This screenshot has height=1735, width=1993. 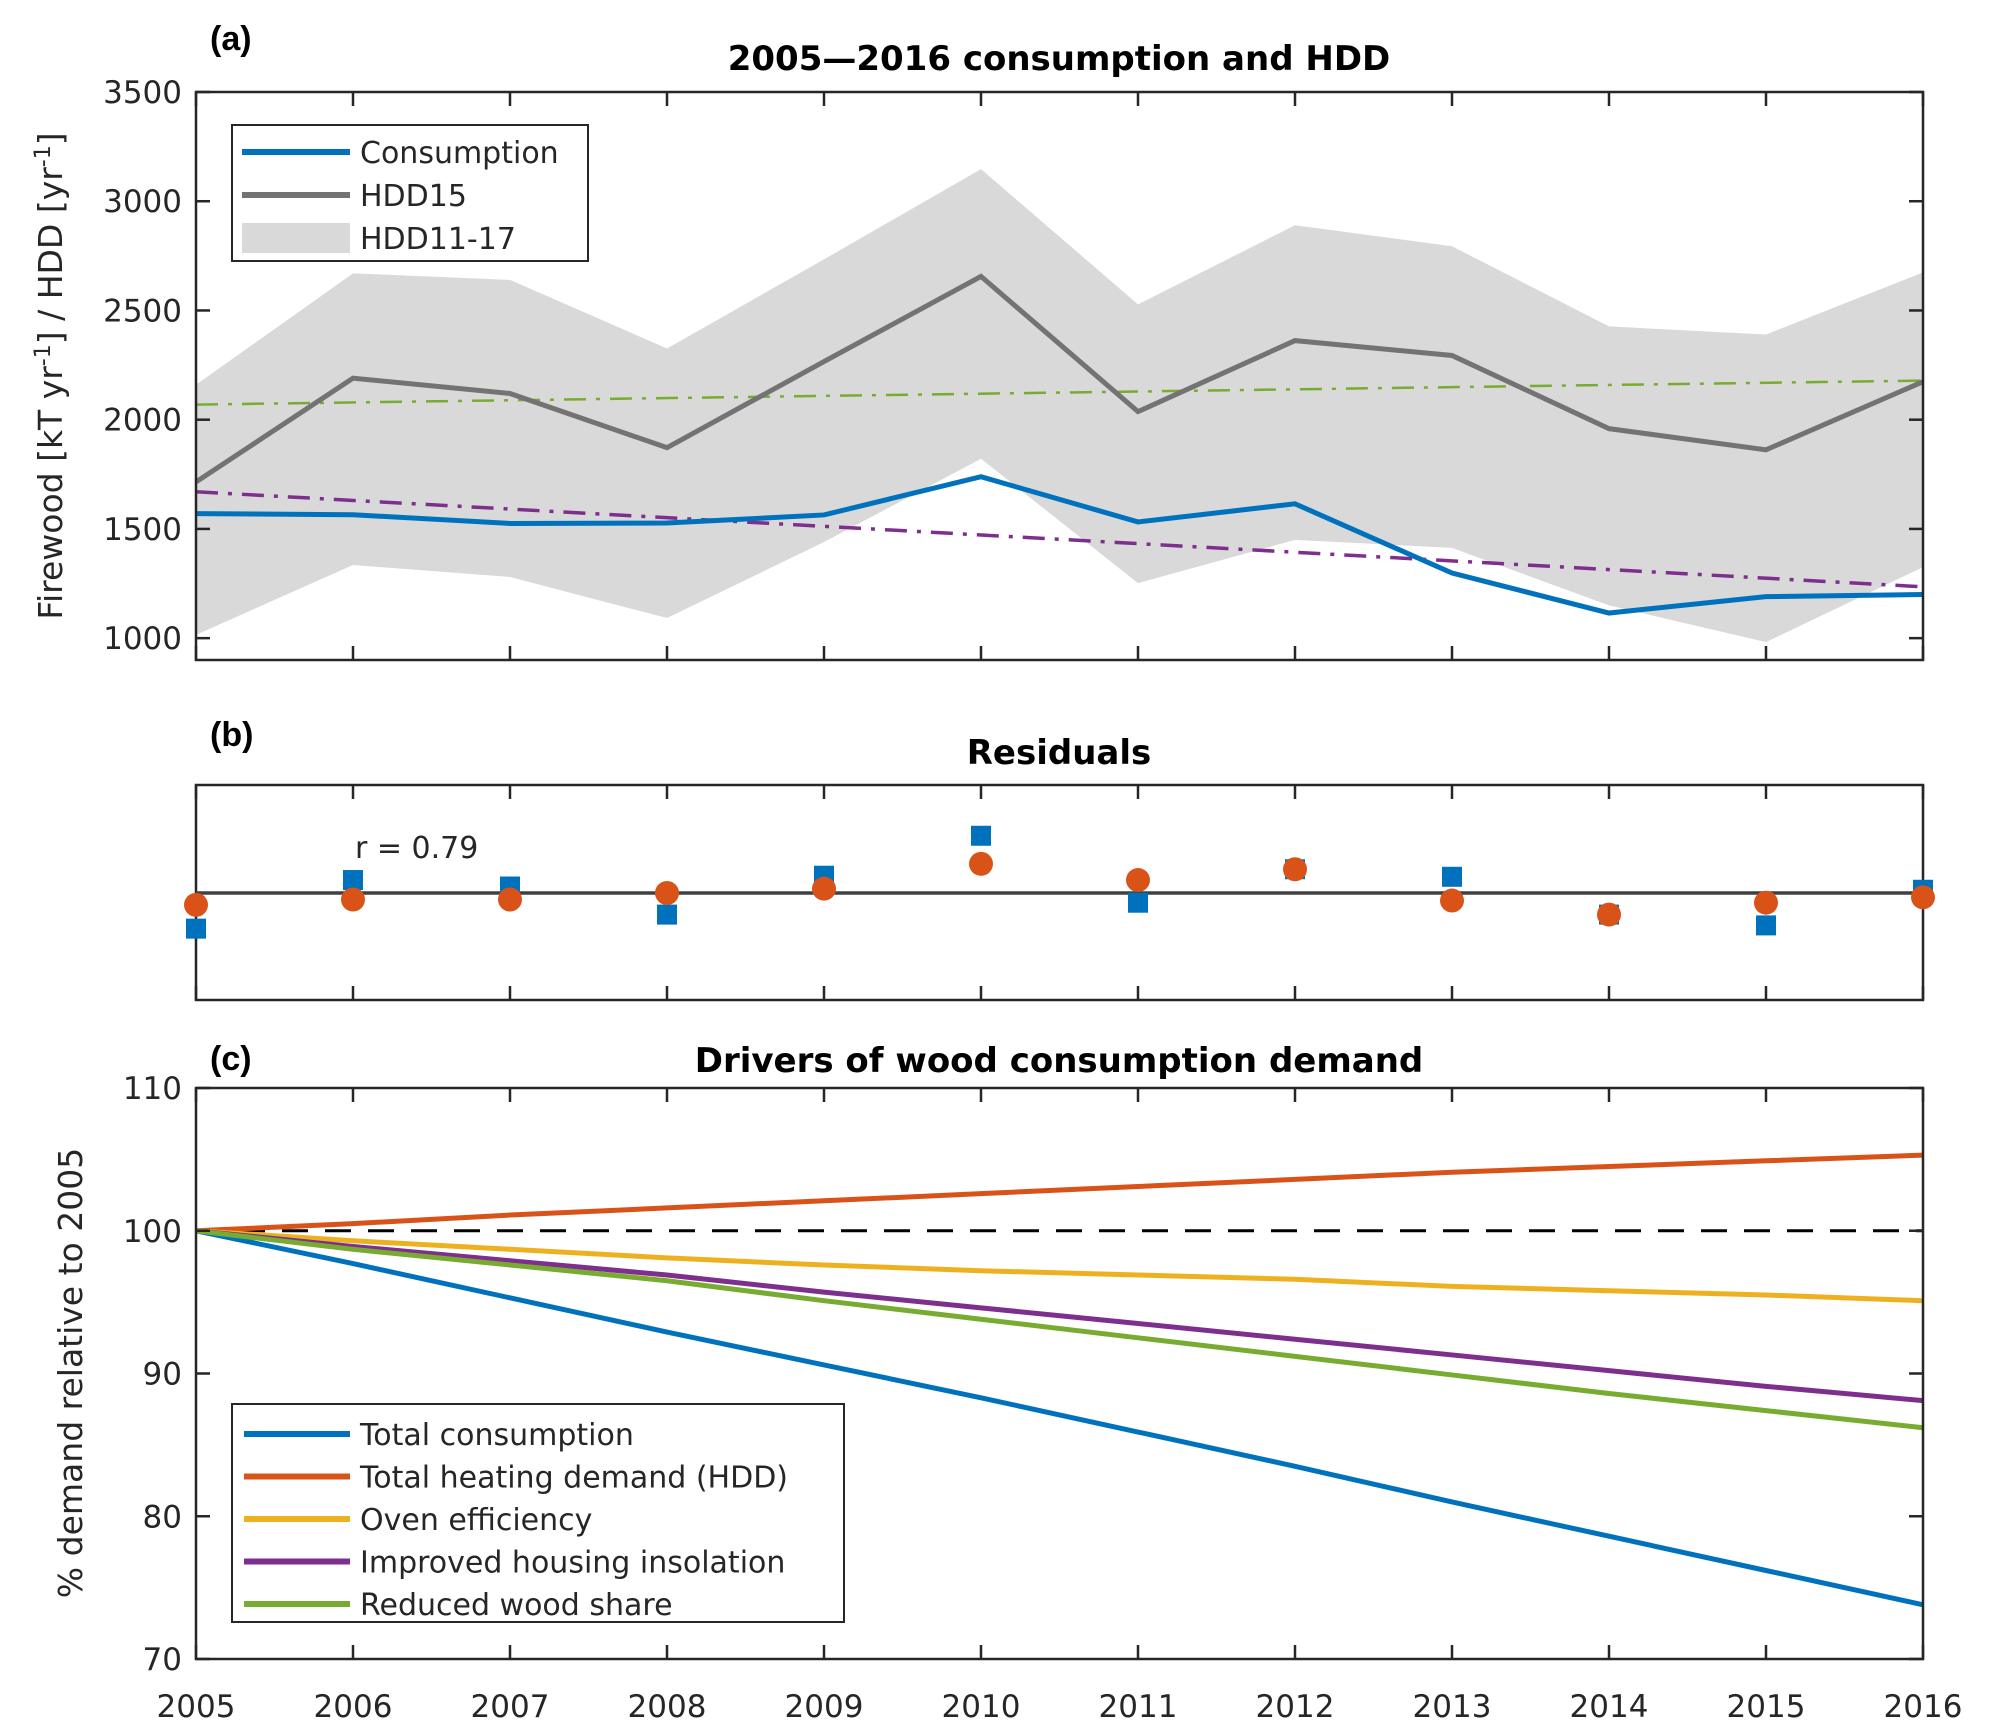 What do you see at coordinates (142, 639) in the screenshot?
I see `y-tick-label-a: 1000` at bounding box center [142, 639].